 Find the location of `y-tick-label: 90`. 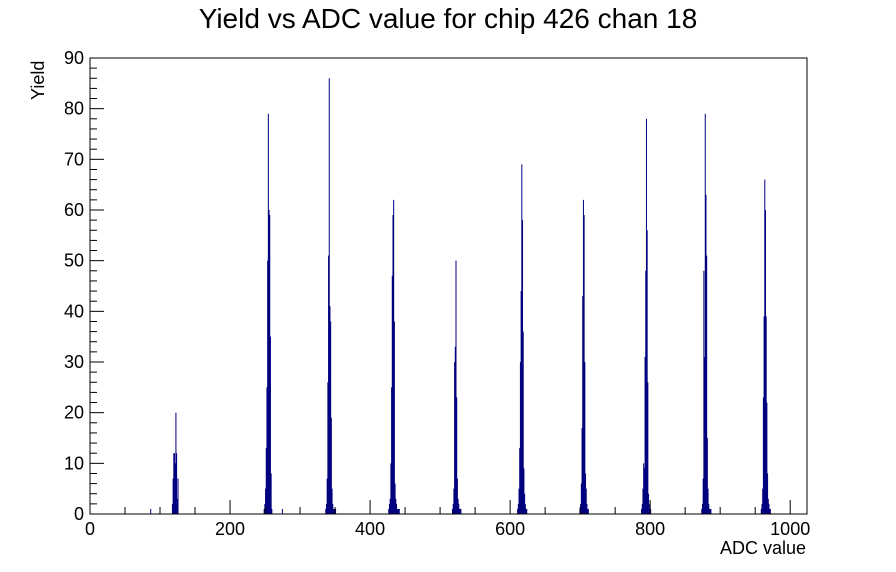

y-tick-label: 90 is located at coordinates (74, 58).